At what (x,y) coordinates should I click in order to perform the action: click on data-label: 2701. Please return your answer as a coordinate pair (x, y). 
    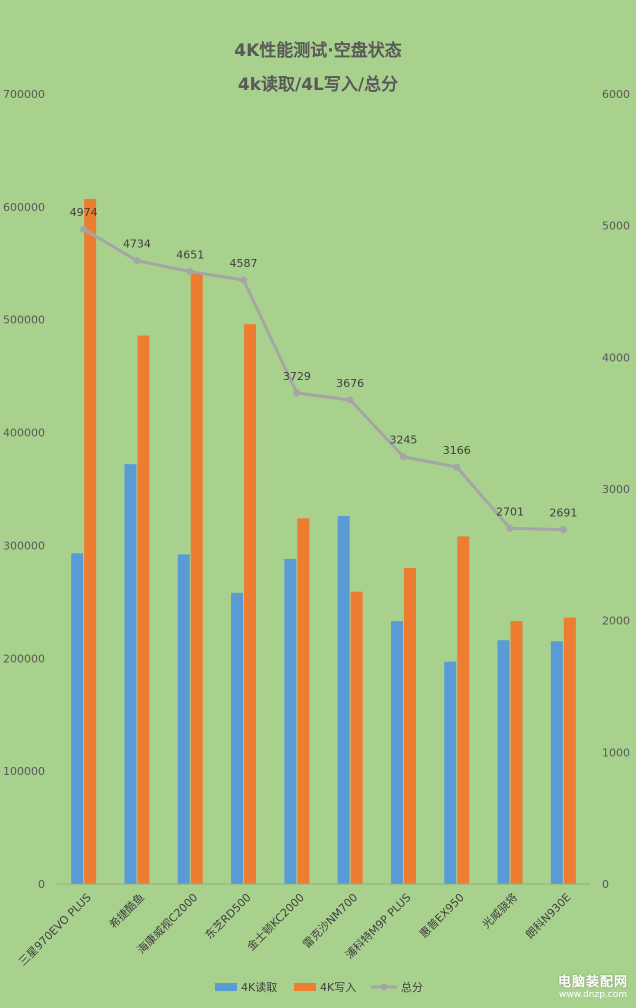
    Looking at the image, I should click on (510, 511).